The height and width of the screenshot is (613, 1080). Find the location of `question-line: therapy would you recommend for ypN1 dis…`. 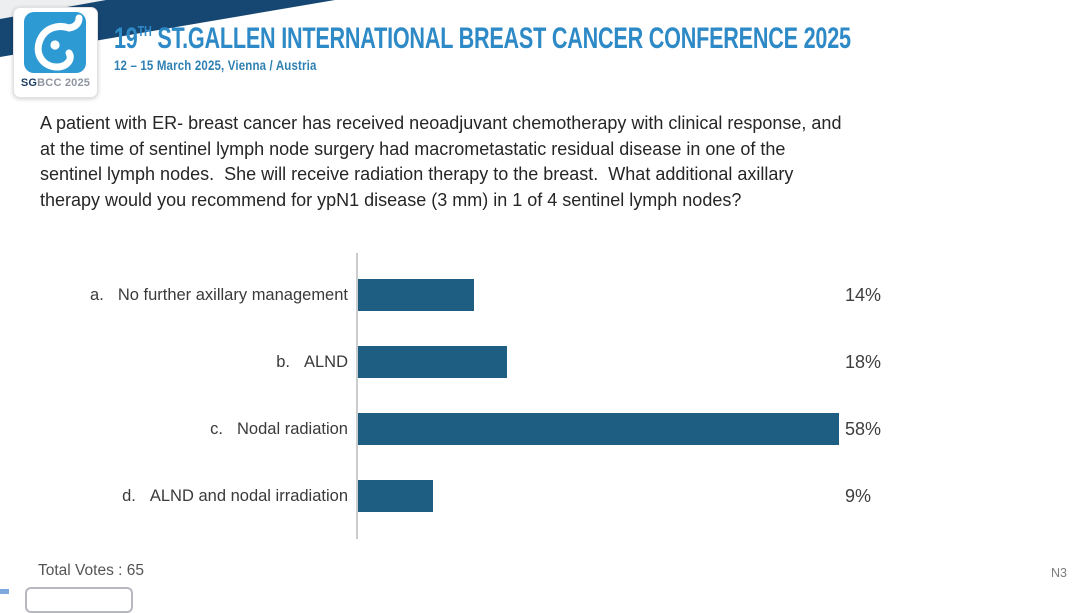

question-line: therapy would you recommend for ypN1 dis… is located at coordinates (391, 199).